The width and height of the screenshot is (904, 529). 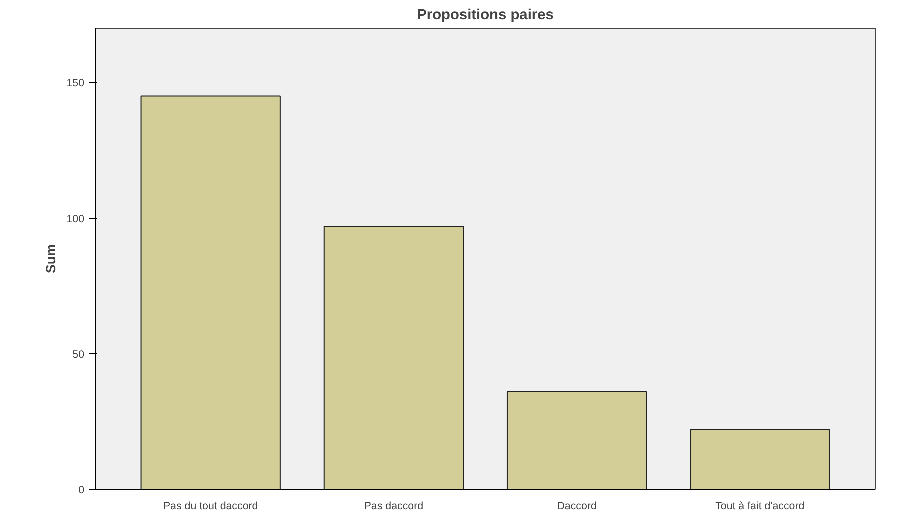 What do you see at coordinates (51, 259) in the screenshot?
I see `y-axis-title: Sum` at bounding box center [51, 259].